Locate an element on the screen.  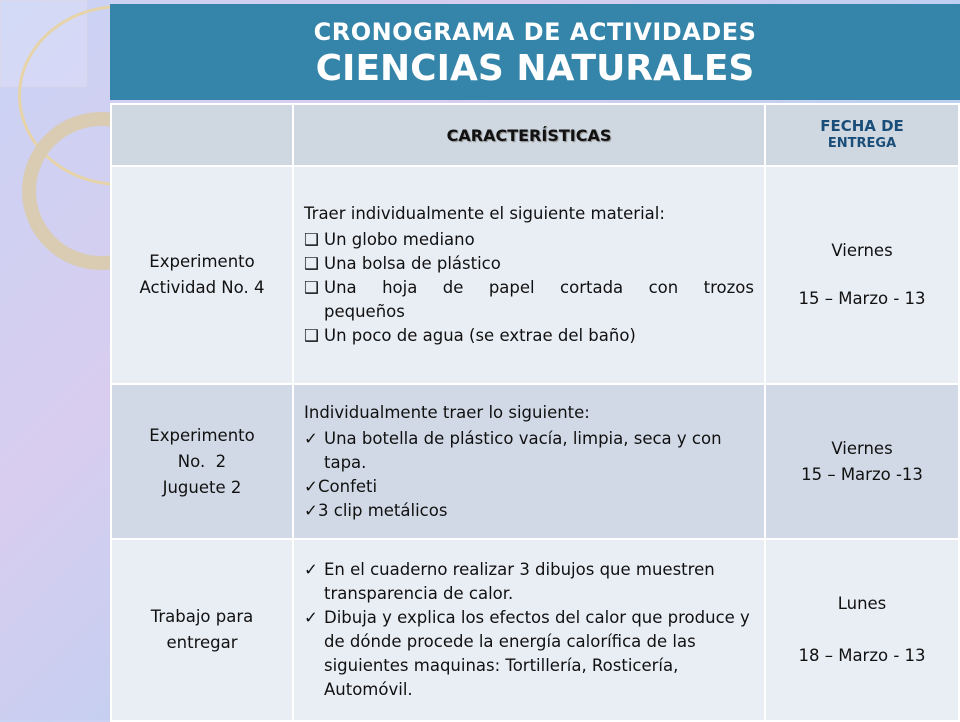
header-date-line1: FECHA DE is located at coordinates (862, 126).